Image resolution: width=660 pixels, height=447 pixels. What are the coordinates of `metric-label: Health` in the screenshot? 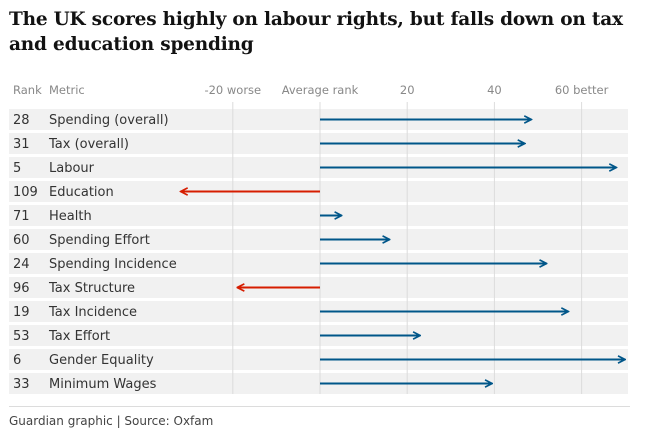 It's located at (70, 216).